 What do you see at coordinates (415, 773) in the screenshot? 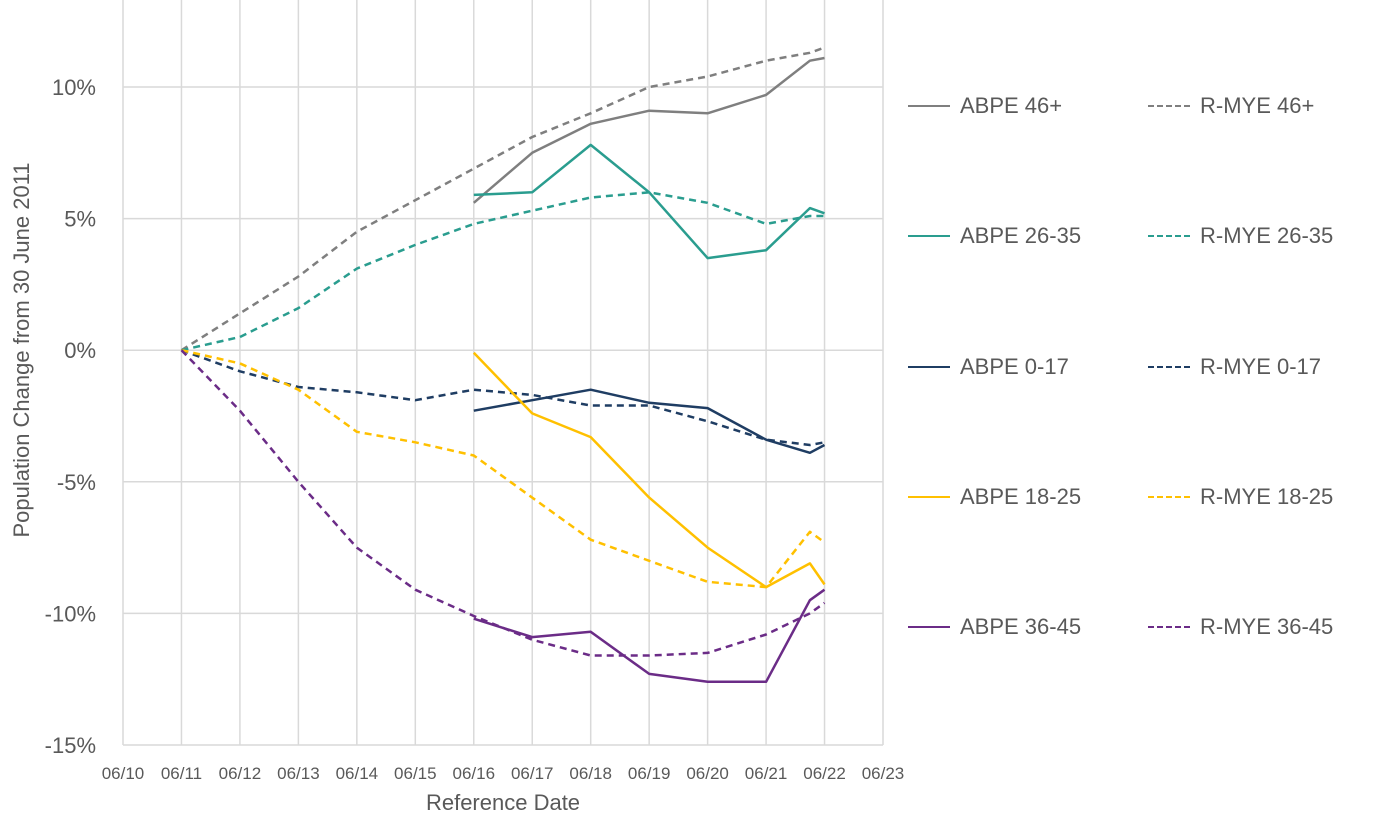
I see `x-tick-label: 06/15` at bounding box center [415, 773].